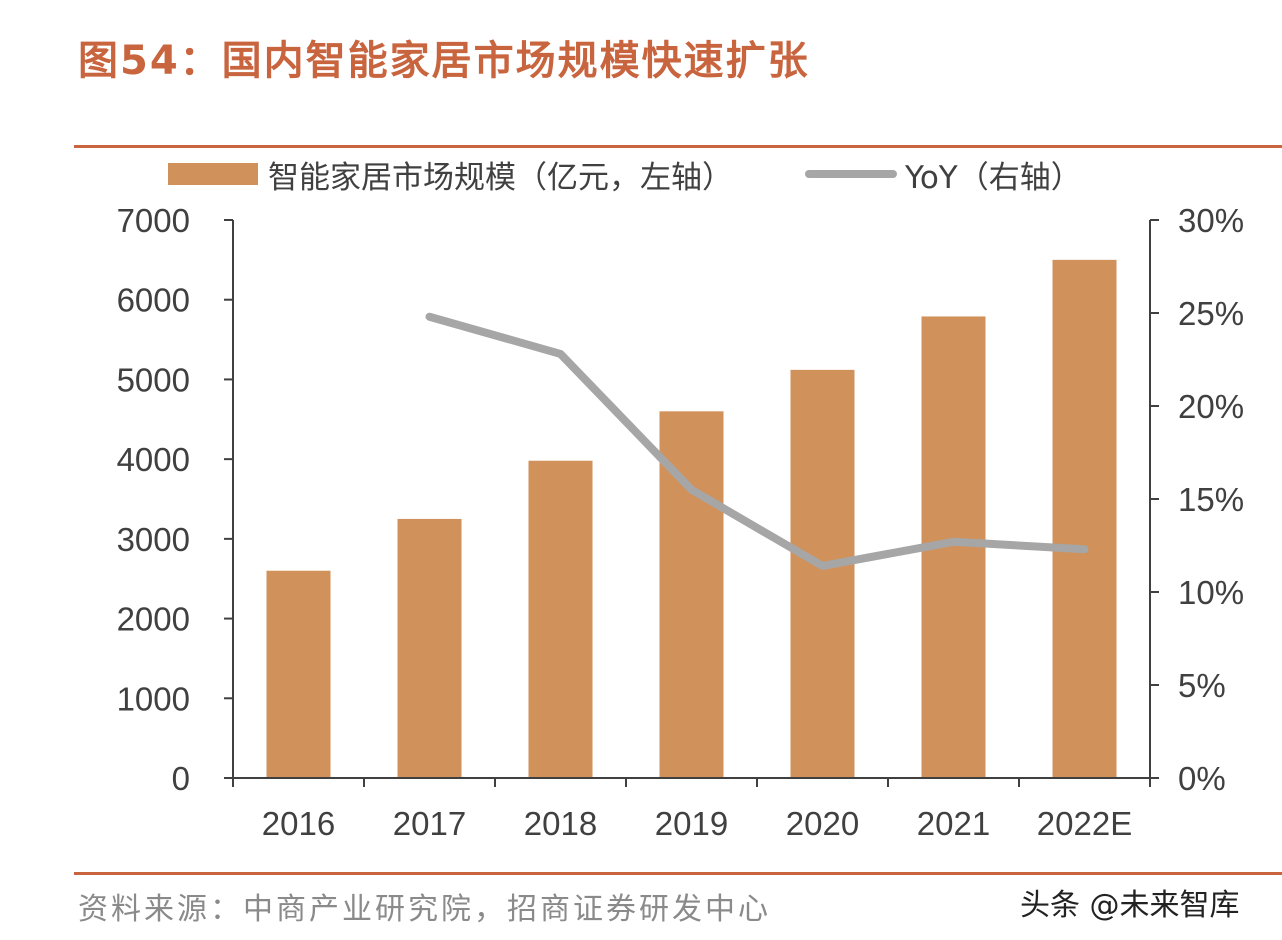 This screenshot has width=1282, height=940. I want to click on x-tick-label: 2017, so click(429, 823).